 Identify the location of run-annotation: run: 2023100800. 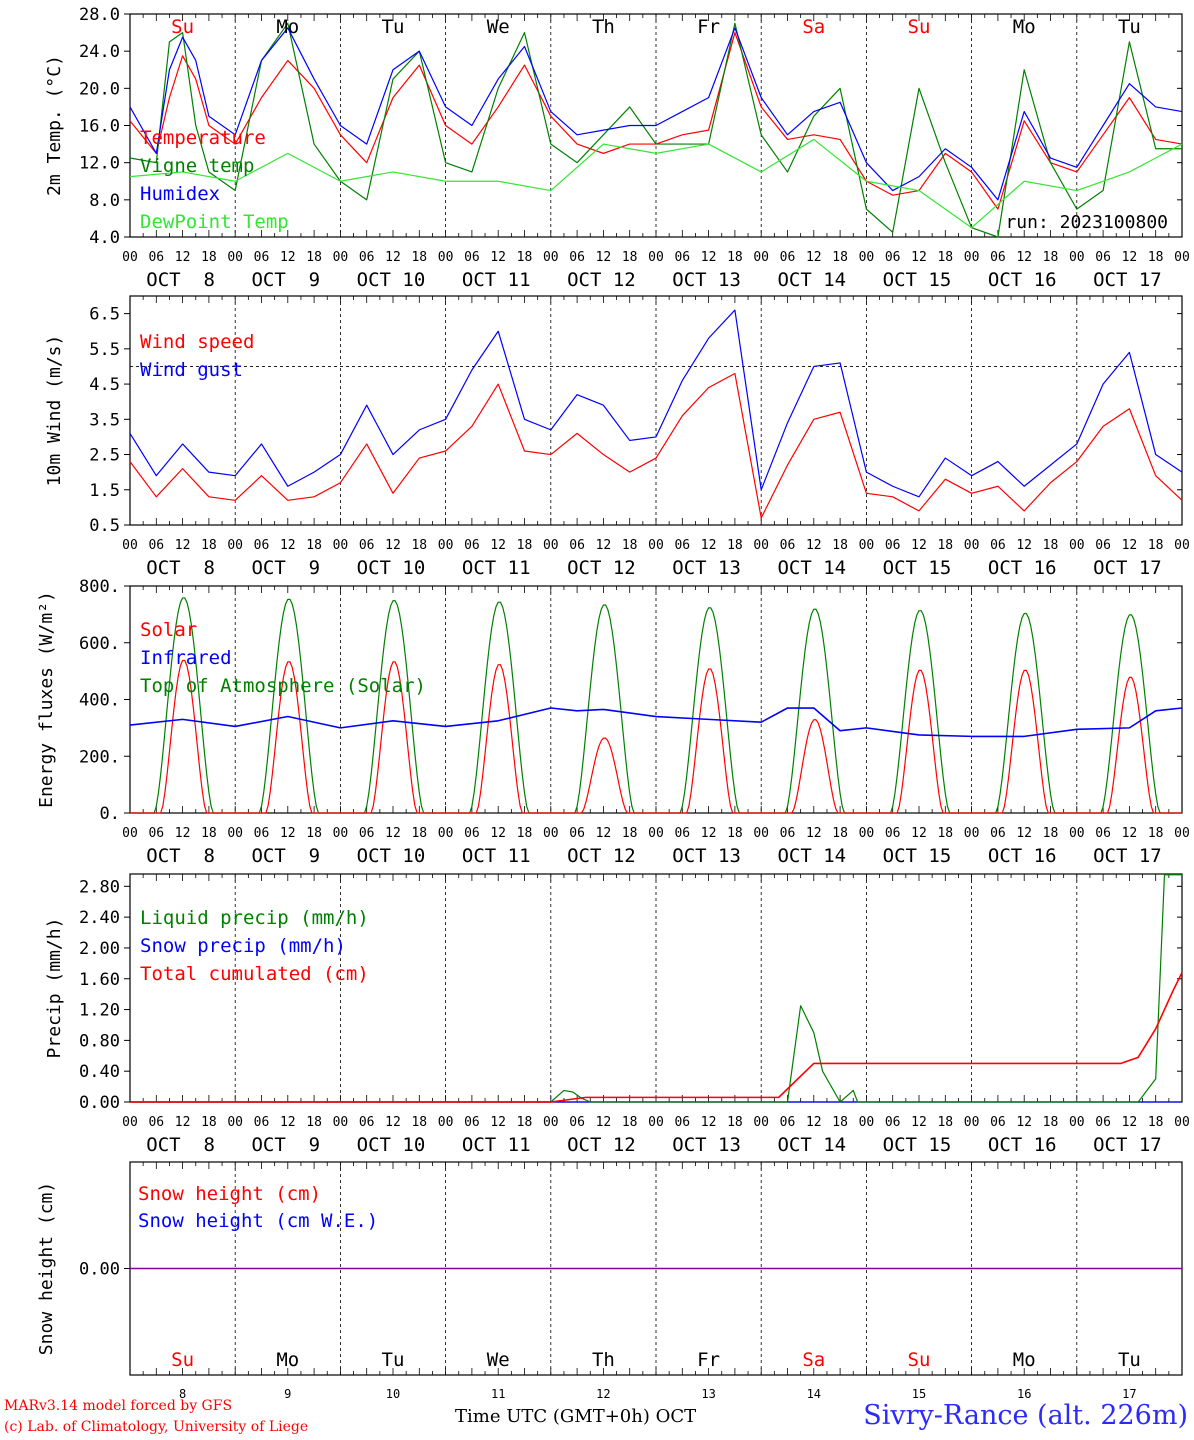
(1086, 222).